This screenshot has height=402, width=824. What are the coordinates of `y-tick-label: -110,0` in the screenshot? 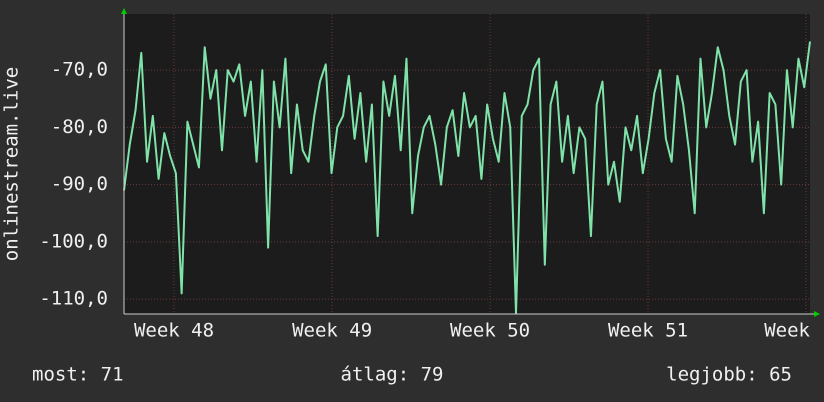 It's located at (73, 299).